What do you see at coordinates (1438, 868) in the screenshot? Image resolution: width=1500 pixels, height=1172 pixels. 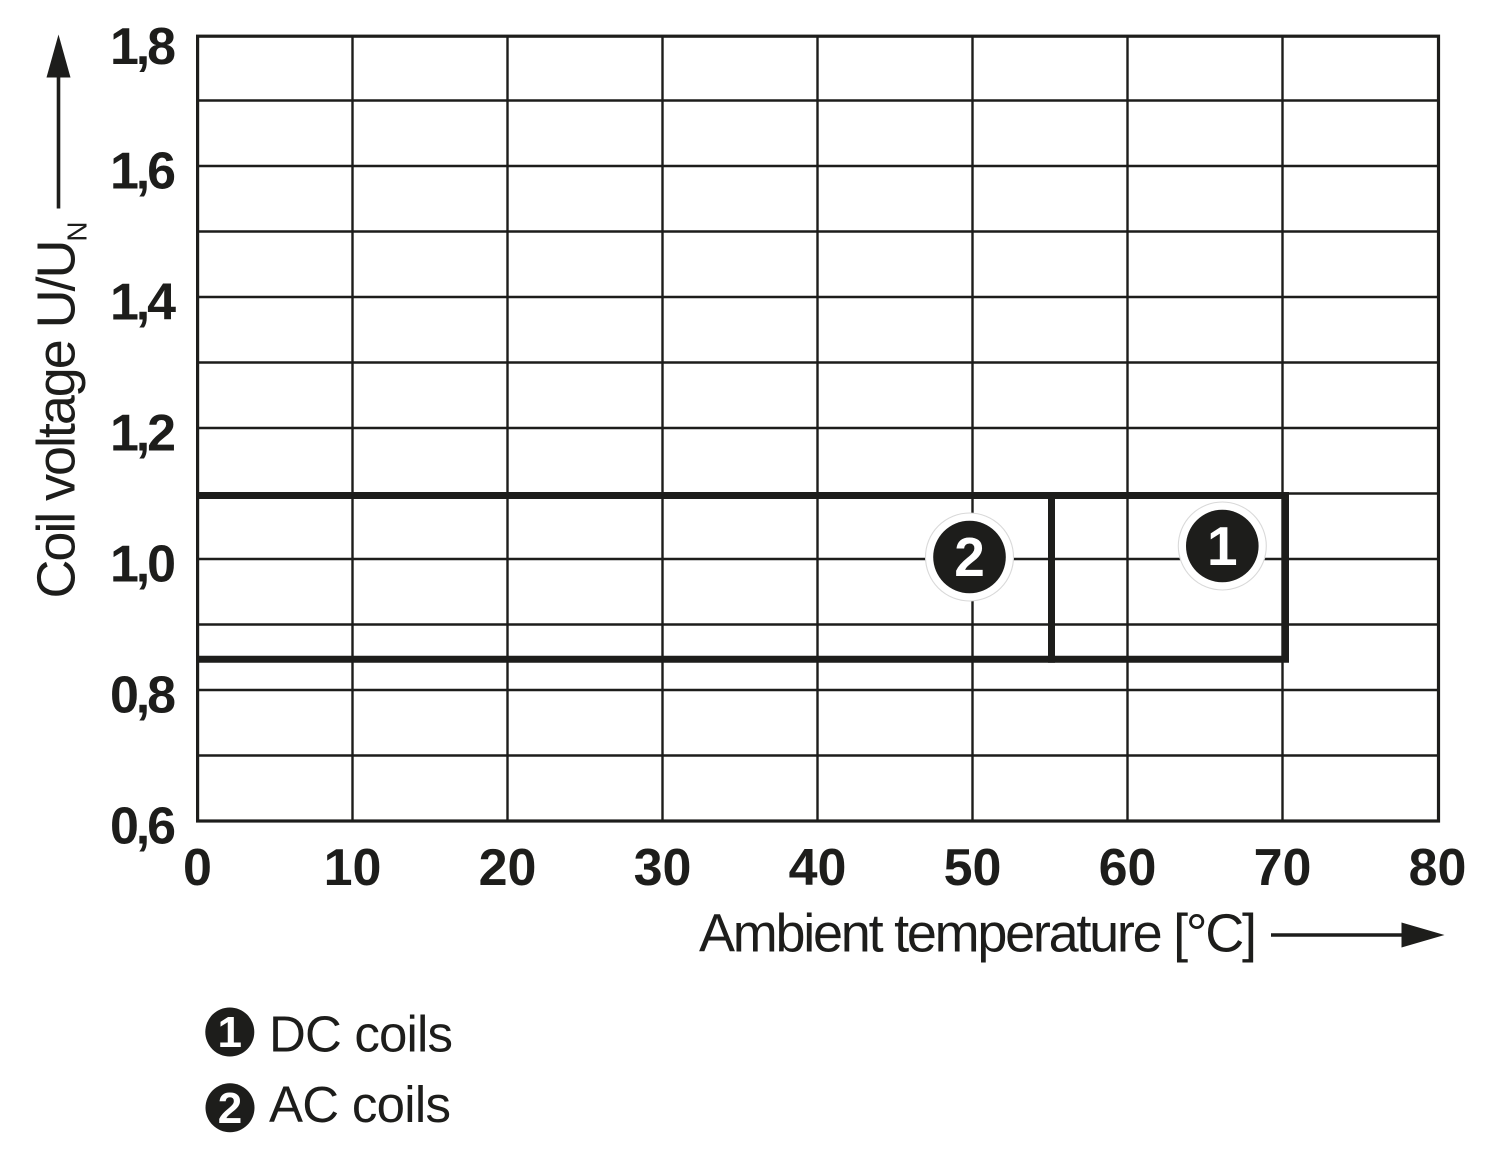 I see `svg-text: 80` at bounding box center [1438, 868].